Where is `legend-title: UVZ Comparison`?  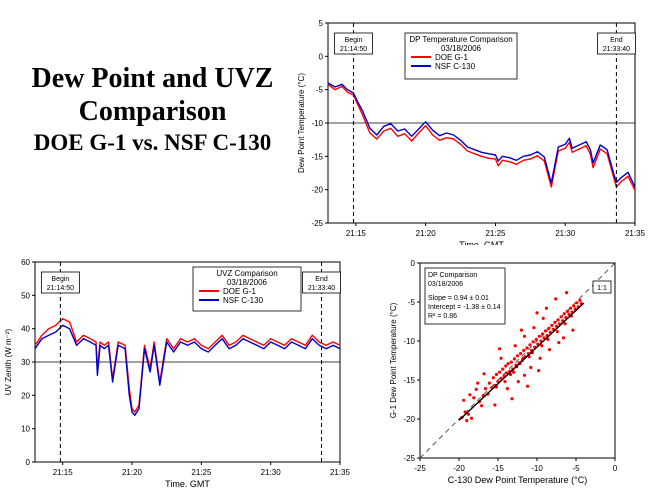 legend-title: UVZ Comparison is located at coordinates (246, 273).